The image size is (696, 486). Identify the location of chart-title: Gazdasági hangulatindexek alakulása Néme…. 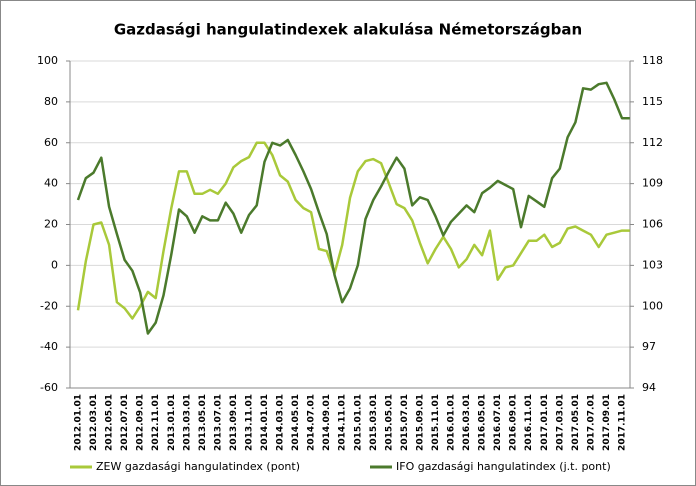
(348, 30).